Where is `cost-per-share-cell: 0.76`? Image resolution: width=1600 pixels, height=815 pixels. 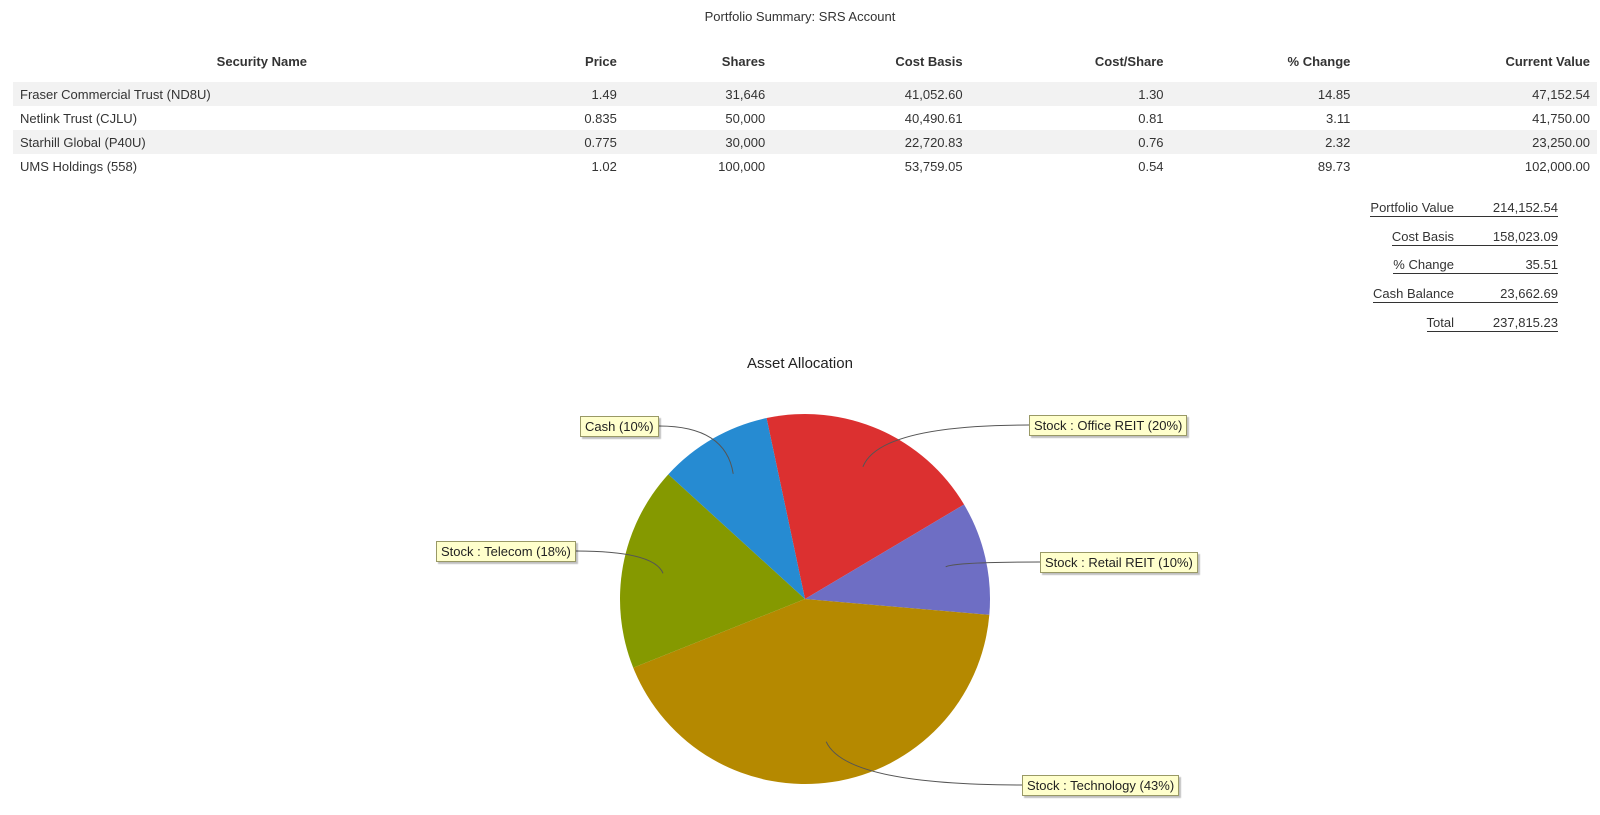 cost-per-share-cell: 0.76 is located at coordinates (1070, 142).